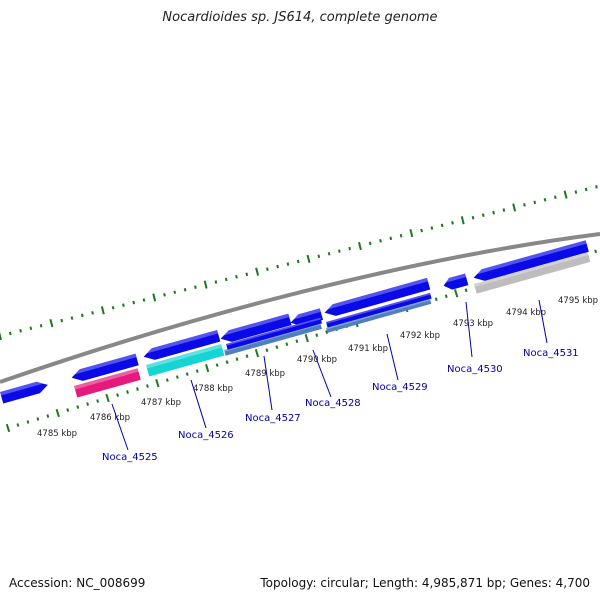  What do you see at coordinates (475, 369) in the screenshot?
I see `gene-label: Noca_4530` at bounding box center [475, 369].